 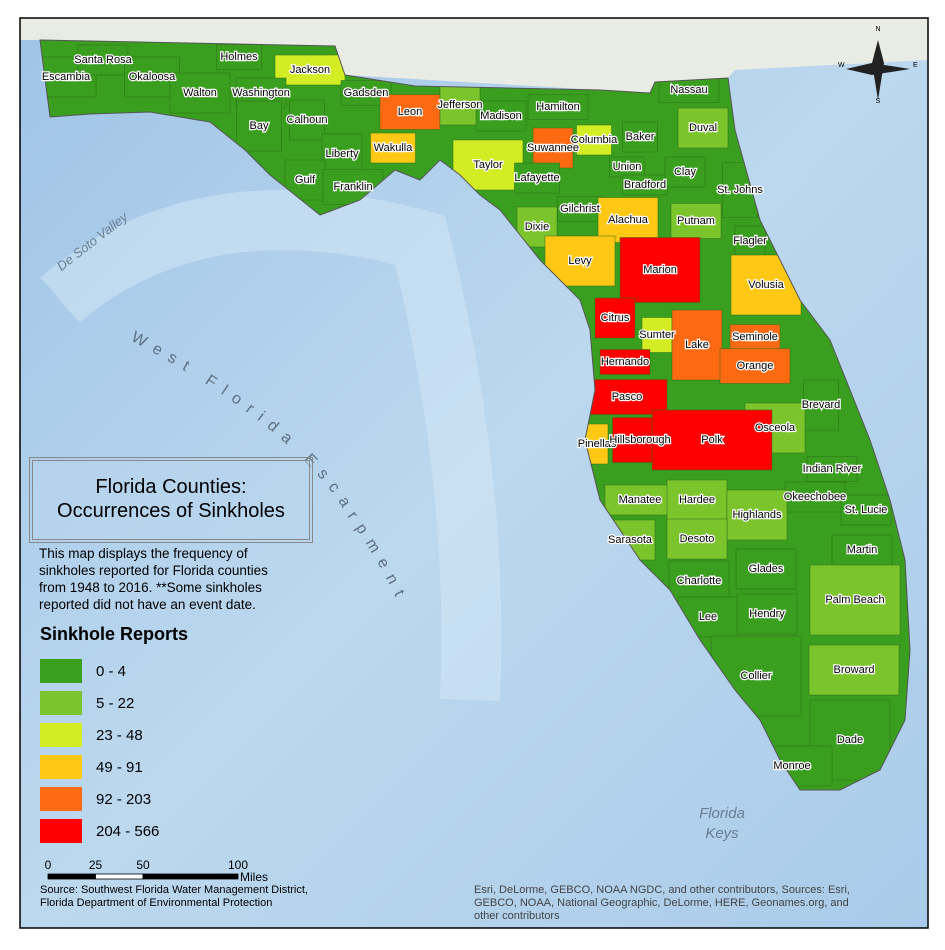 I want to click on county-label: Columbia, so click(x=594, y=140).